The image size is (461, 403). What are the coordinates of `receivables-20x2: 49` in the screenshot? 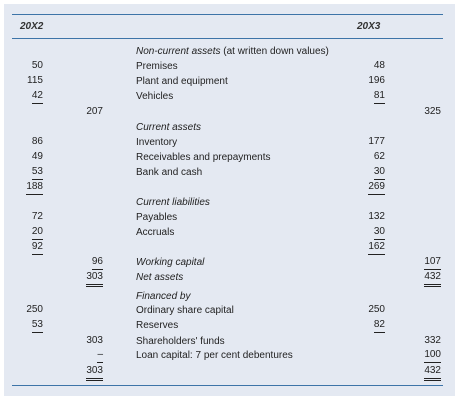 It's located at (37, 156).